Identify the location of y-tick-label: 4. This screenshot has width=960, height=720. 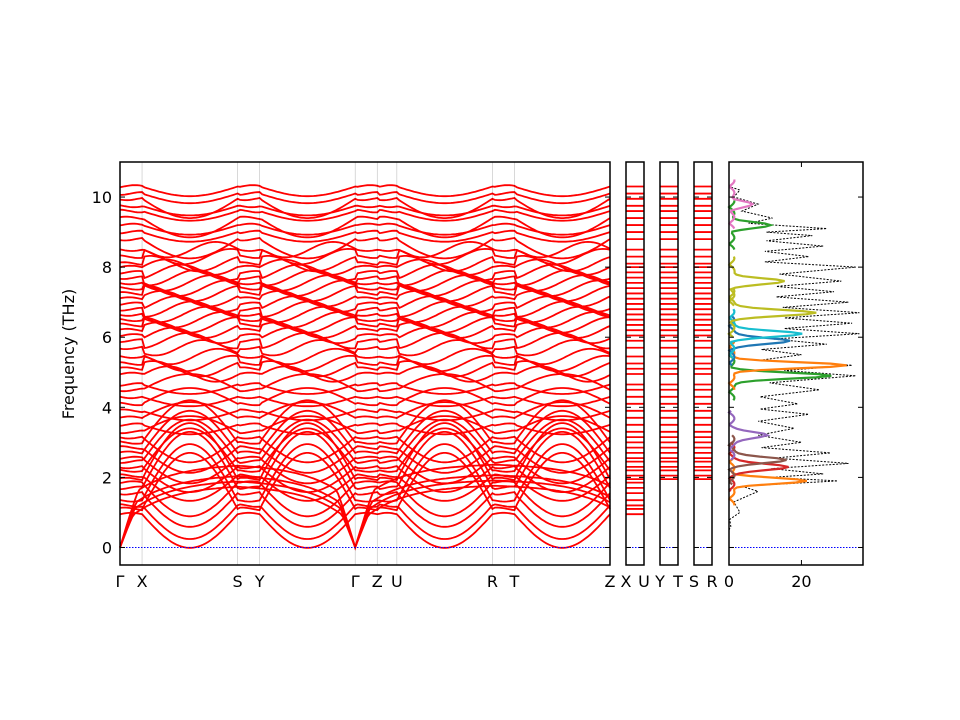
(107, 407).